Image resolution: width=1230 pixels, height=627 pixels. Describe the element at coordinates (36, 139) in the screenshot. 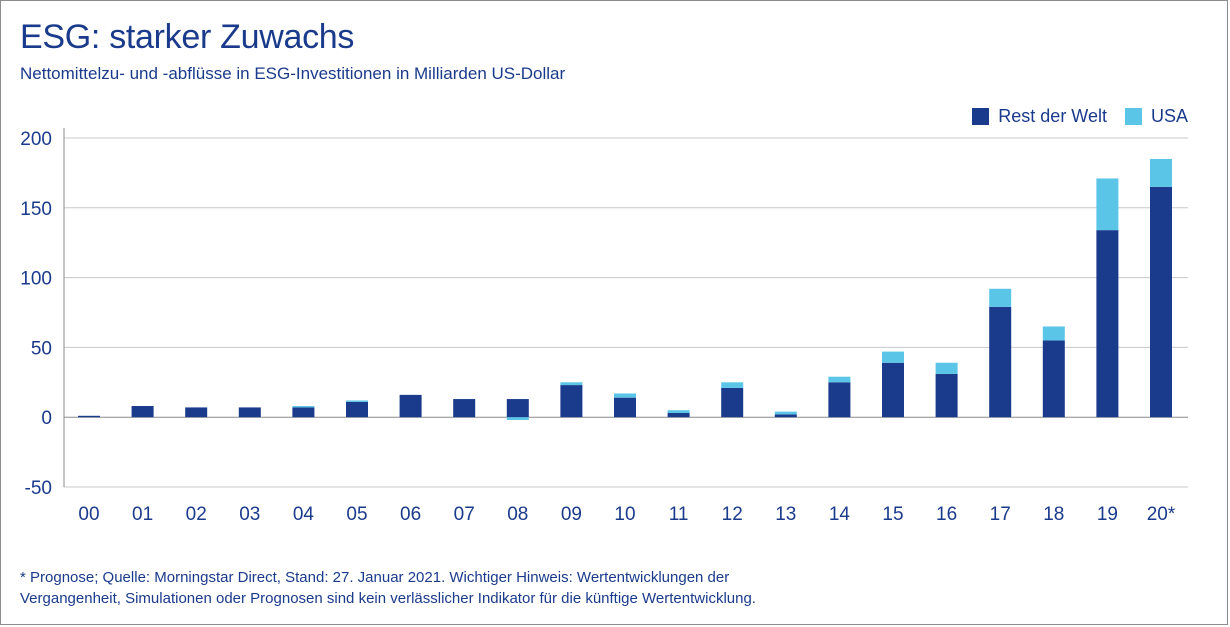

I see `y-tick-label: 200` at that location.